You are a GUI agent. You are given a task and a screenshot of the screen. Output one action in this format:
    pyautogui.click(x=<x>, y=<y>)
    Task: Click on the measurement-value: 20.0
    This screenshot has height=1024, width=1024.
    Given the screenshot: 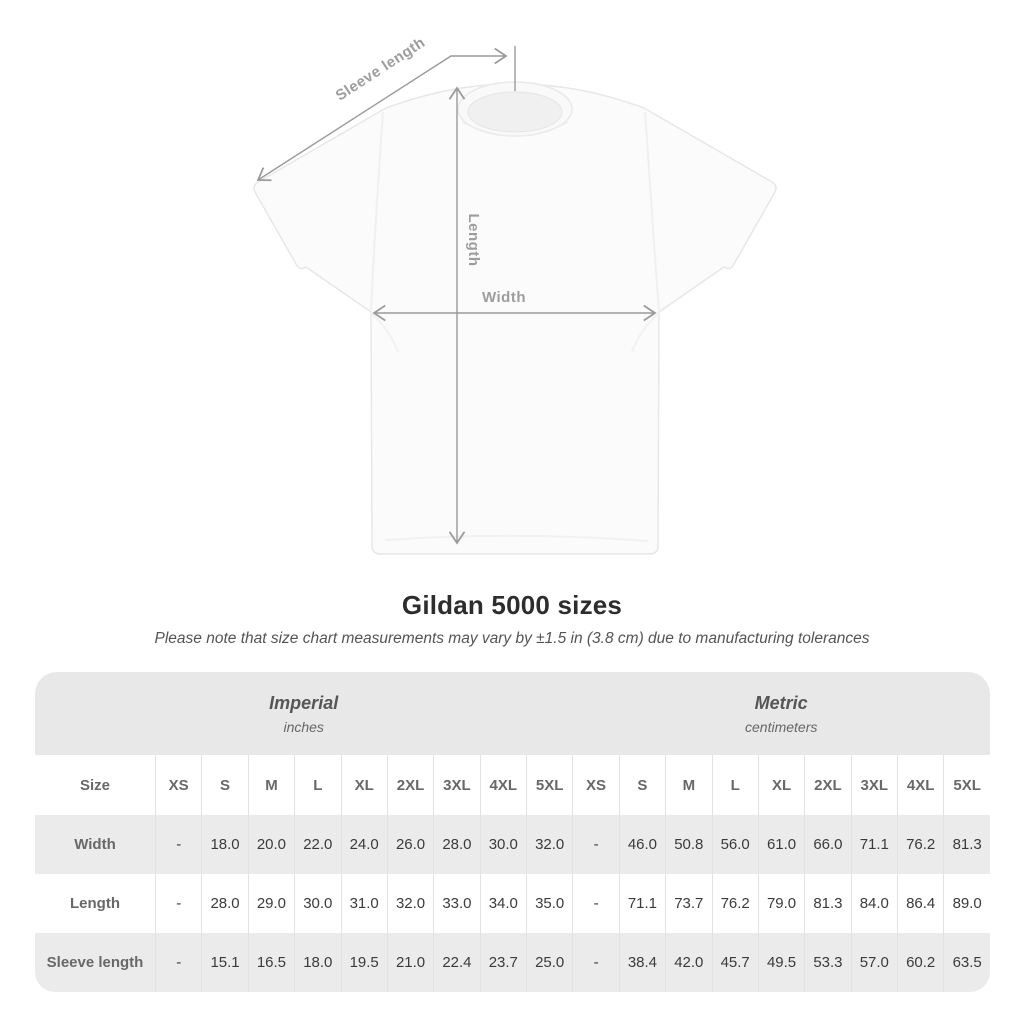 What is the action you would take?
    pyautogui.click(x=271, y=844)
    